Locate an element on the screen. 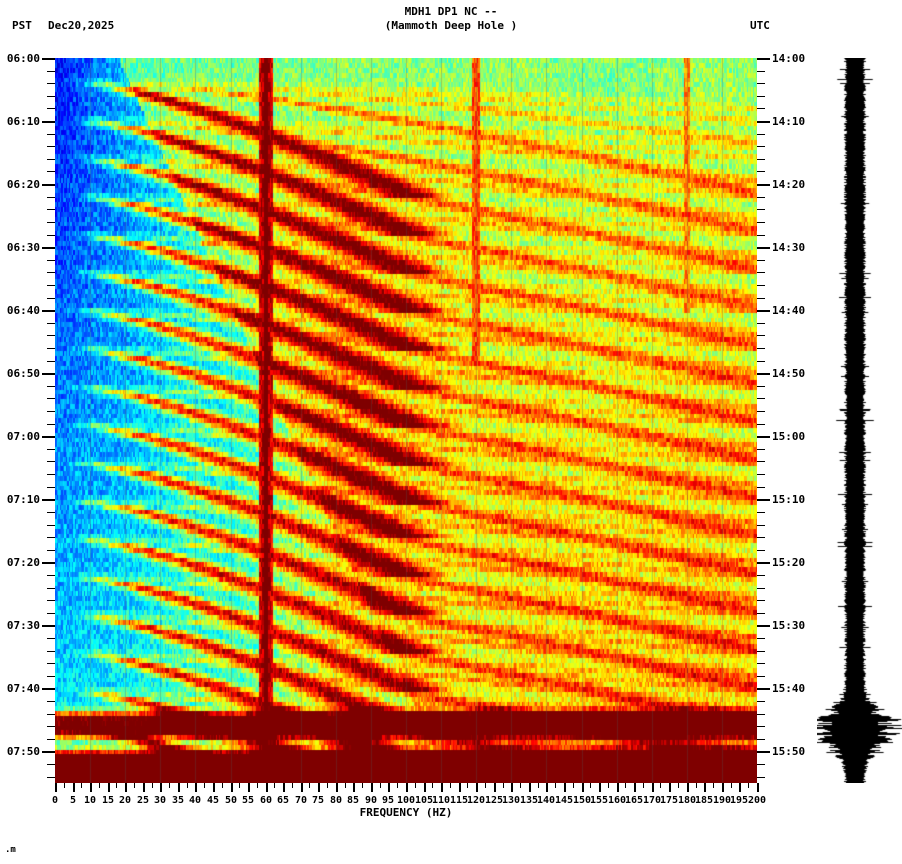  time-tick-label: 14:00 is located at coordinates (789, 58).